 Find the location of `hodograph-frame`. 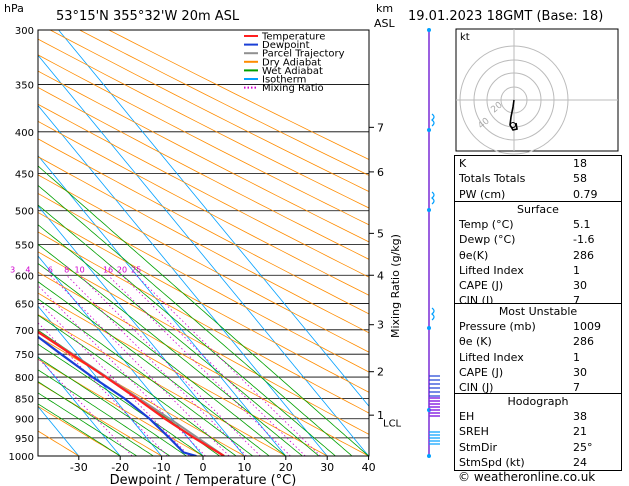

hodograph-frame is located at coordinates (537, 90).